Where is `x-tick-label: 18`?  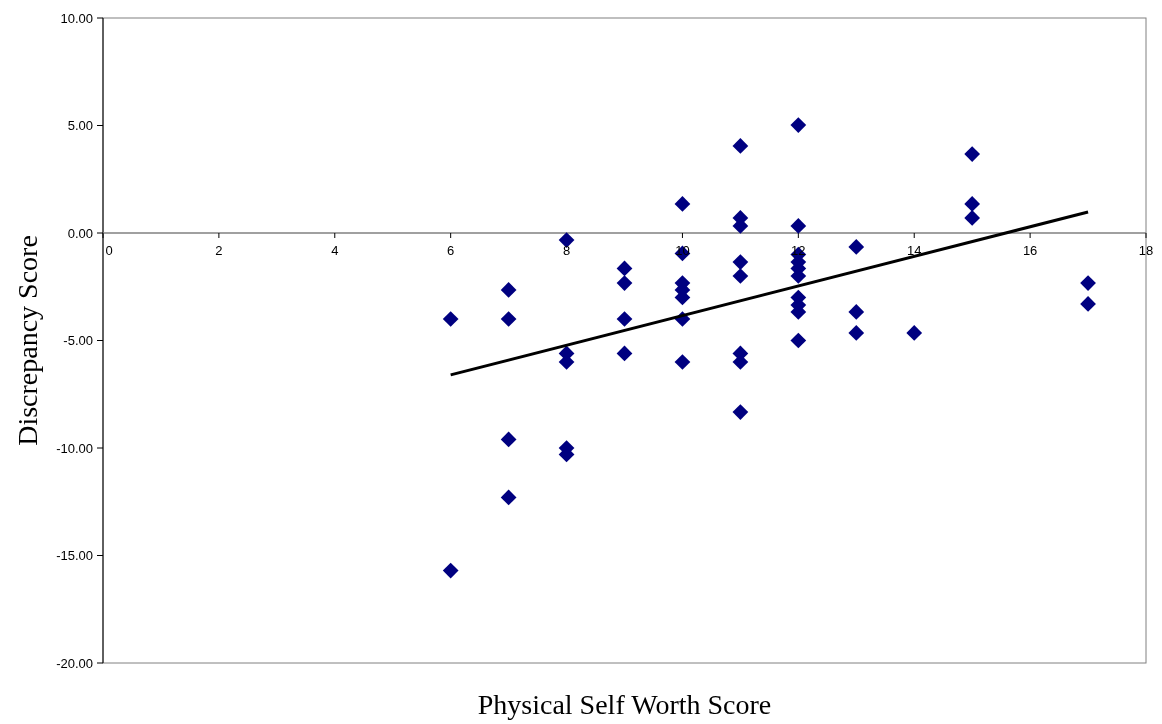
x-tick-label: 18 is located at coordinates (1146, 250).